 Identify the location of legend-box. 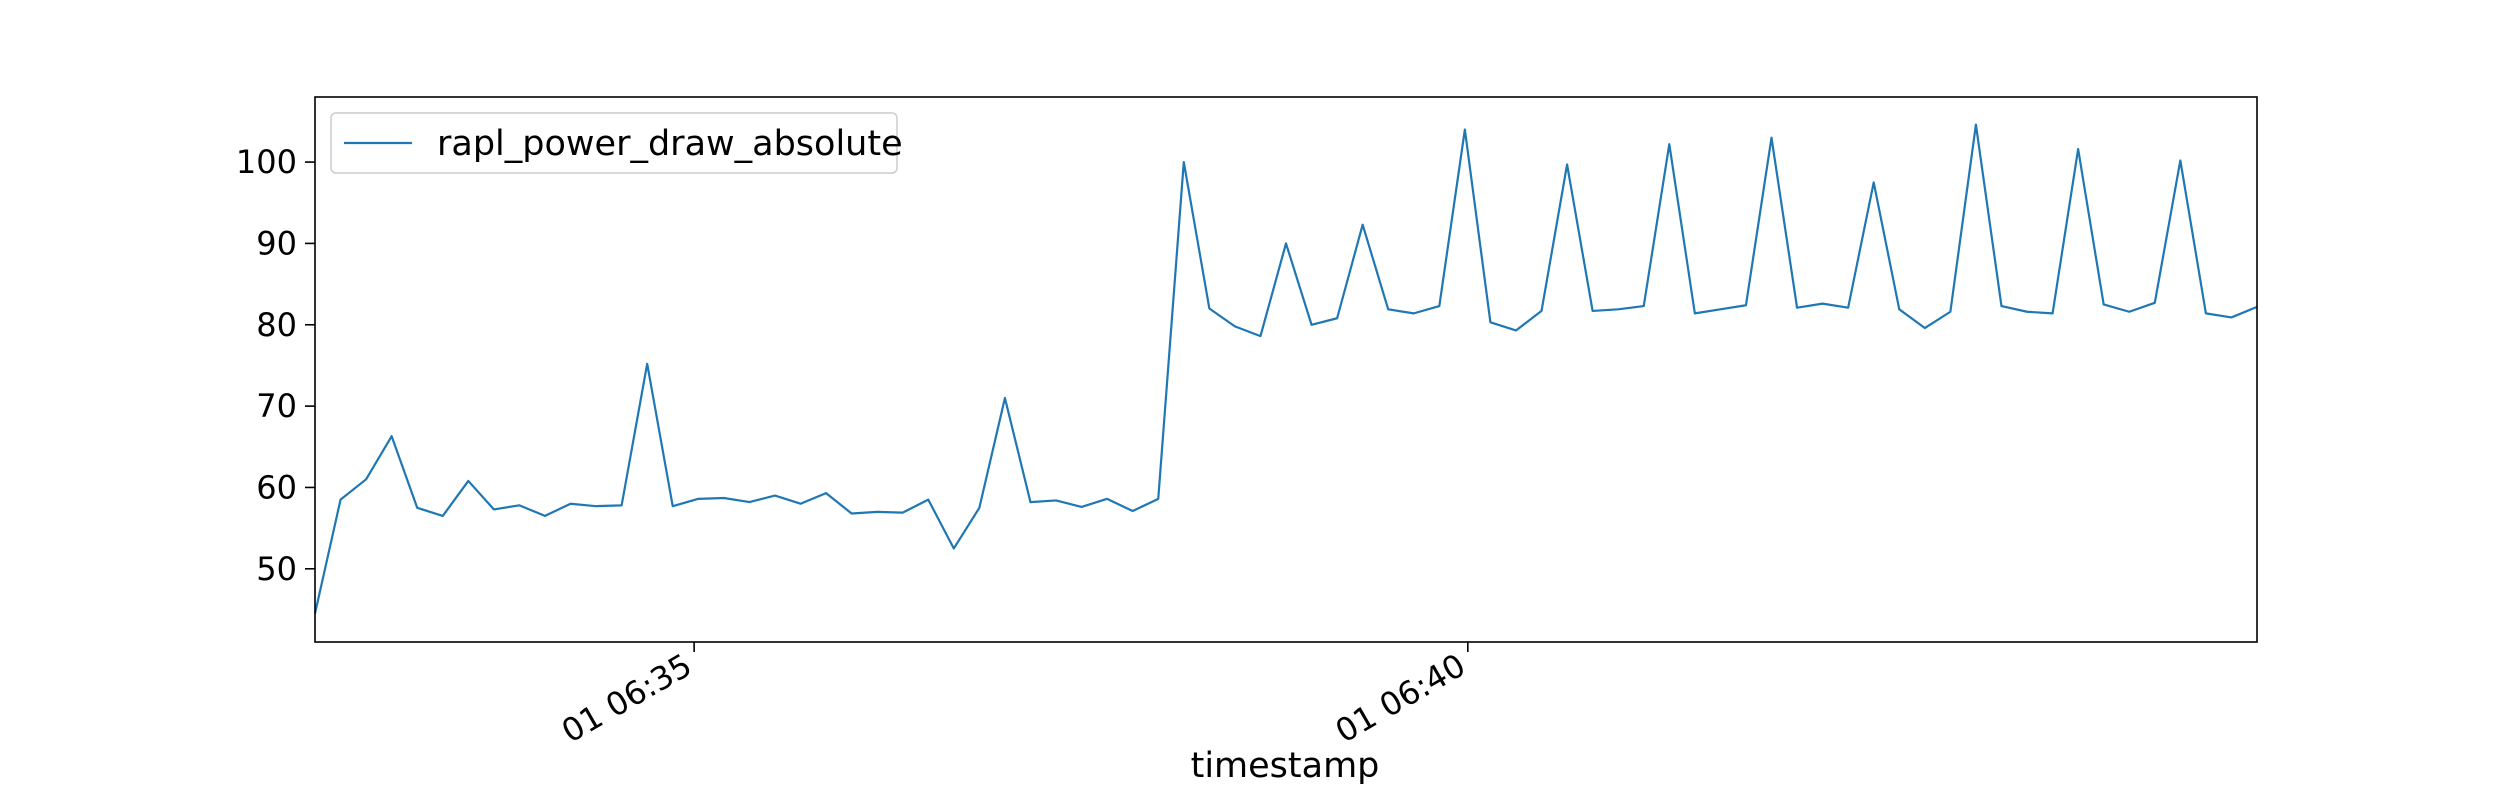
(614, 143).